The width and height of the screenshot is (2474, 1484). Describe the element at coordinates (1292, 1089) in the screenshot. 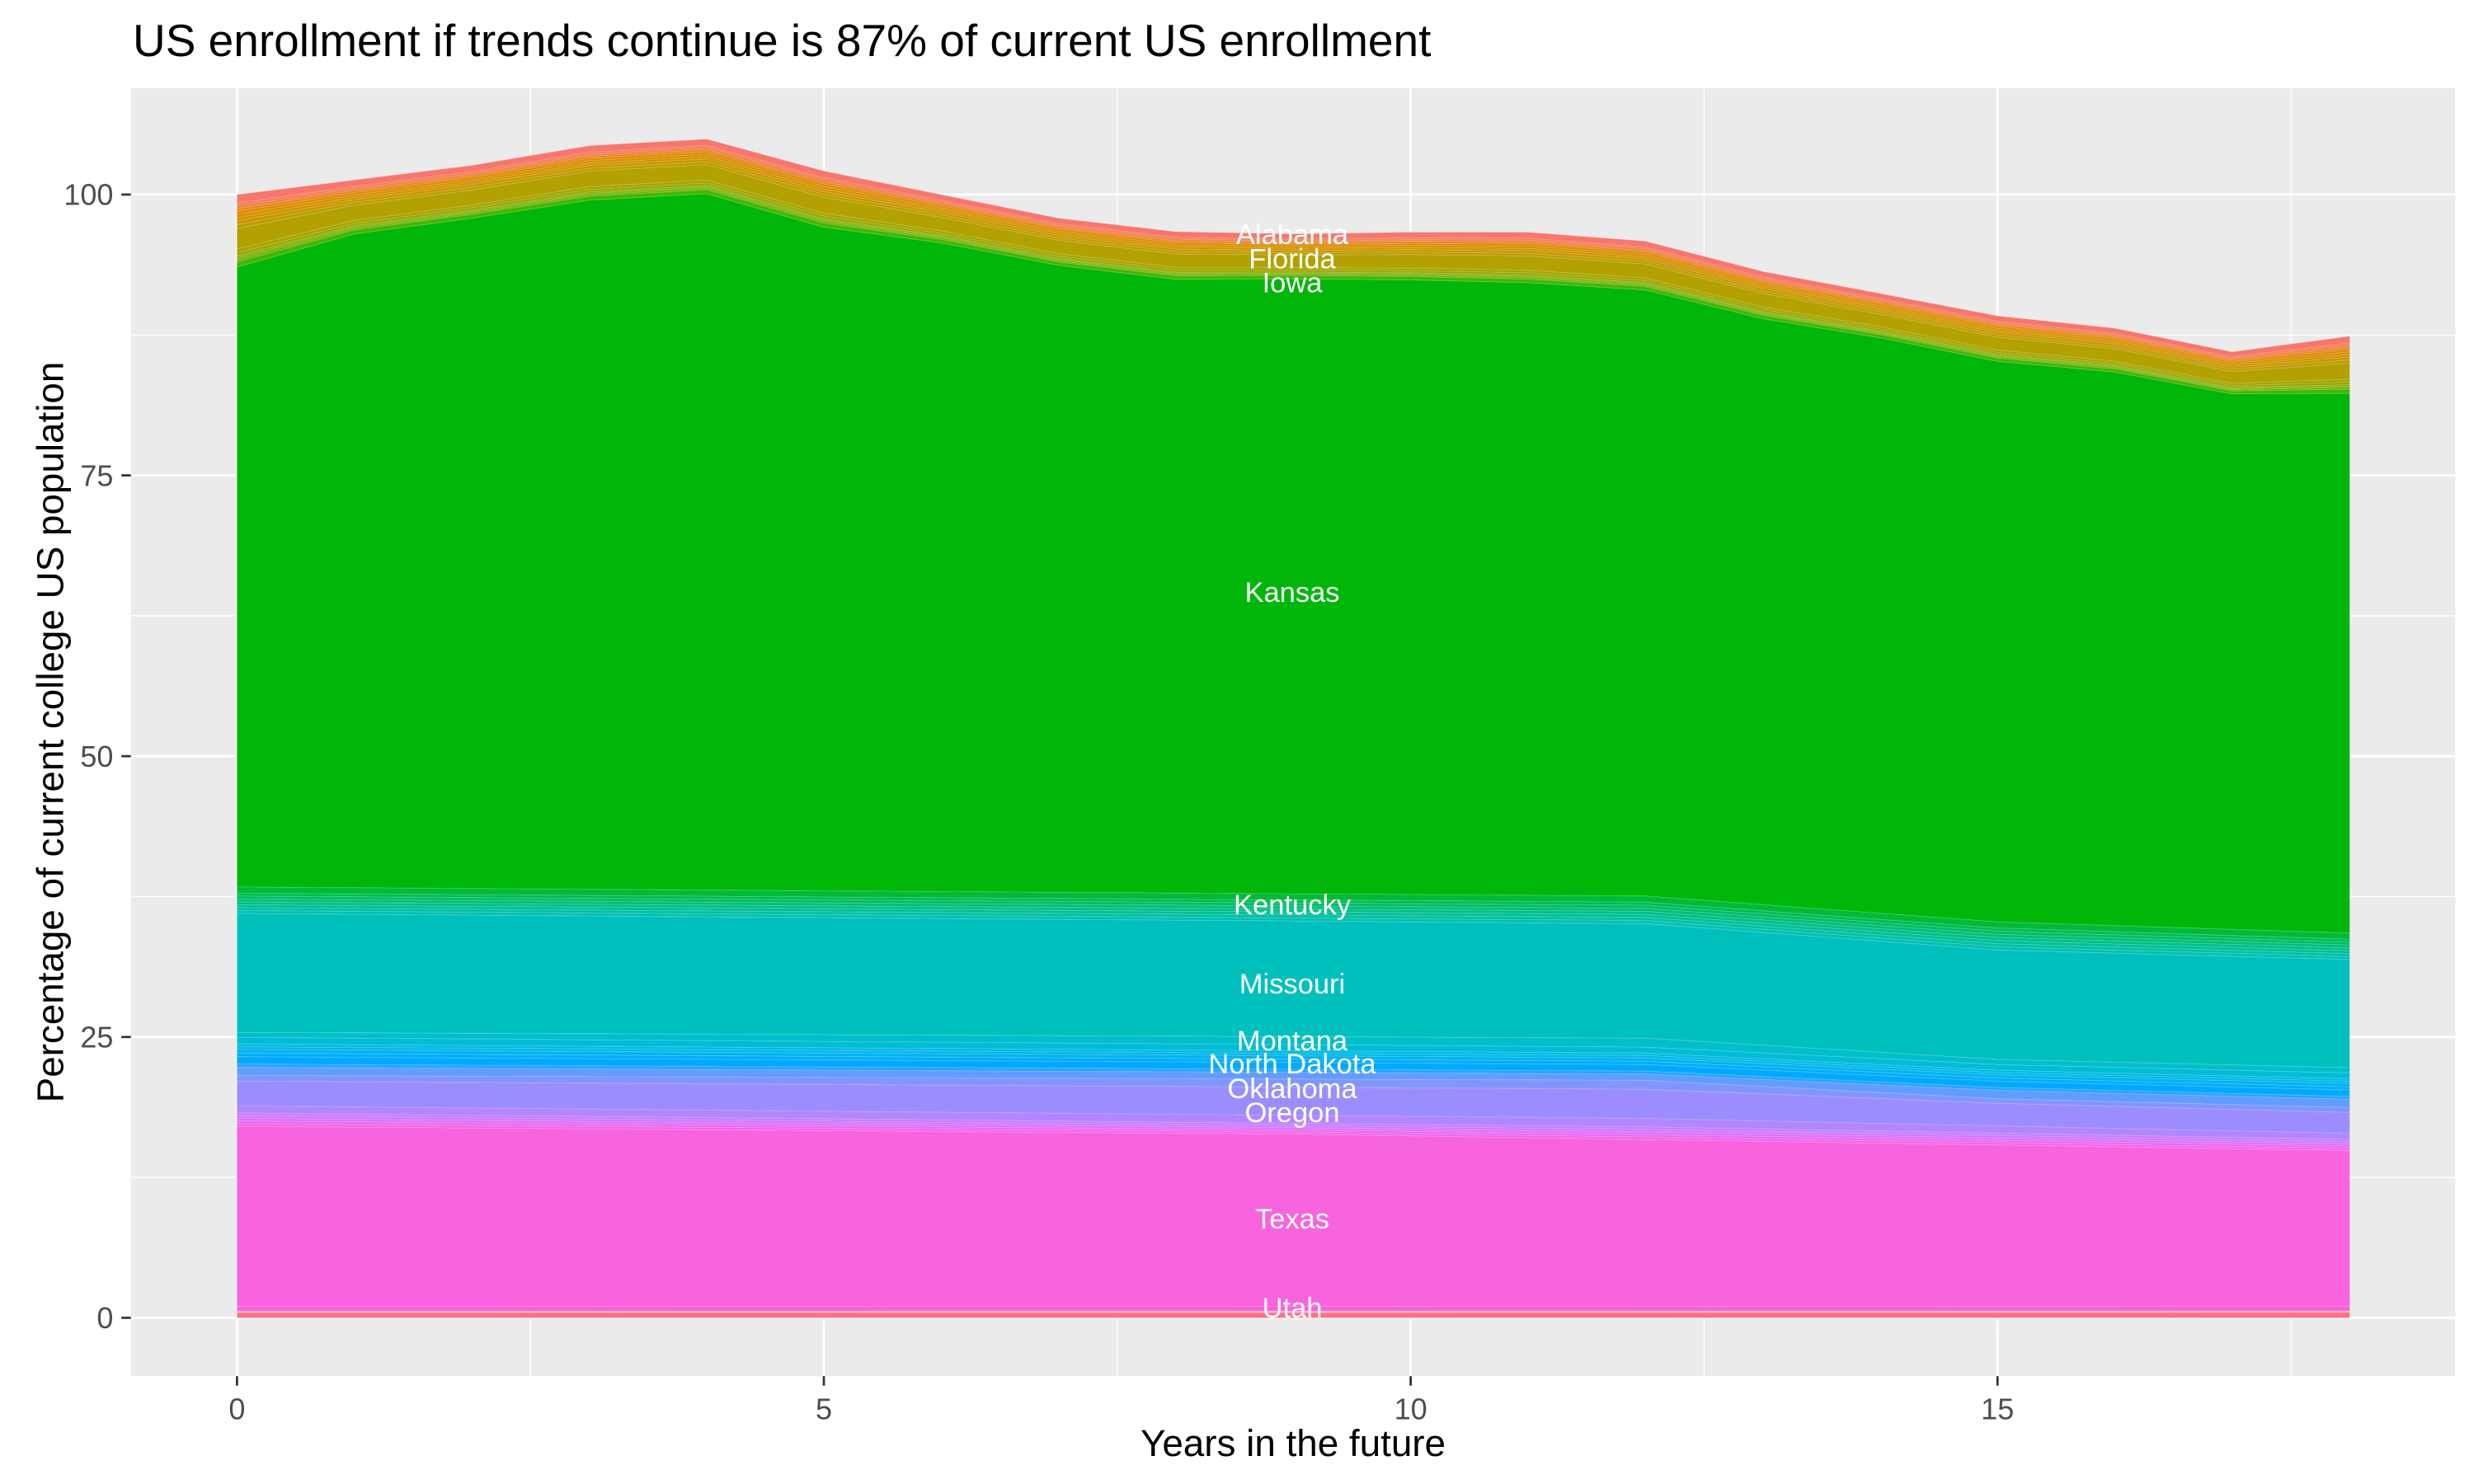

I see `svg-text: Oklahoma` at that location.